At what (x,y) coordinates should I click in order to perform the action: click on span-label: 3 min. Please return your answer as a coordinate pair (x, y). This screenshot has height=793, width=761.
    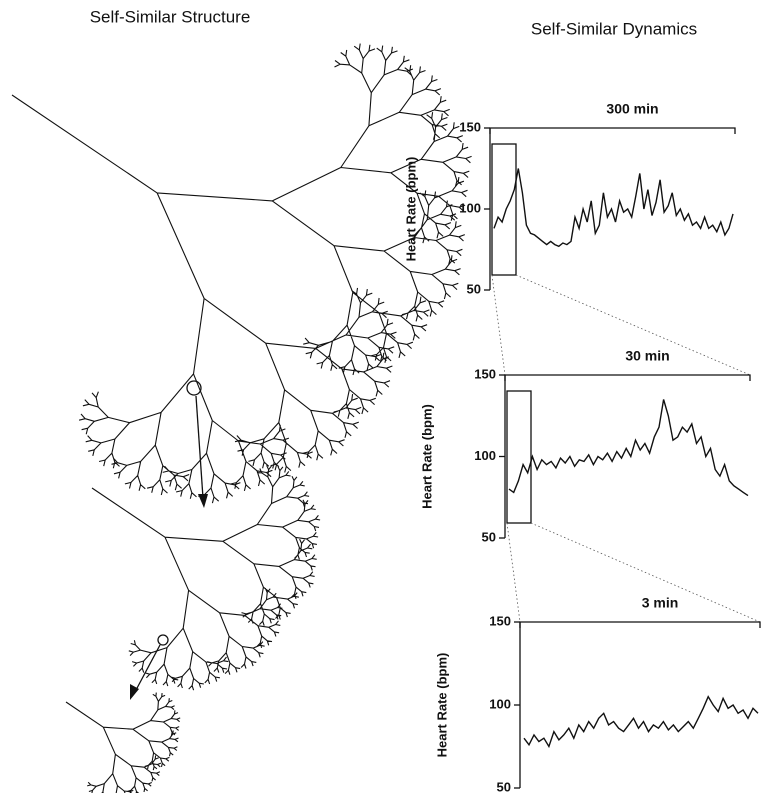
    Looking at the image, I should click on (660, 603).